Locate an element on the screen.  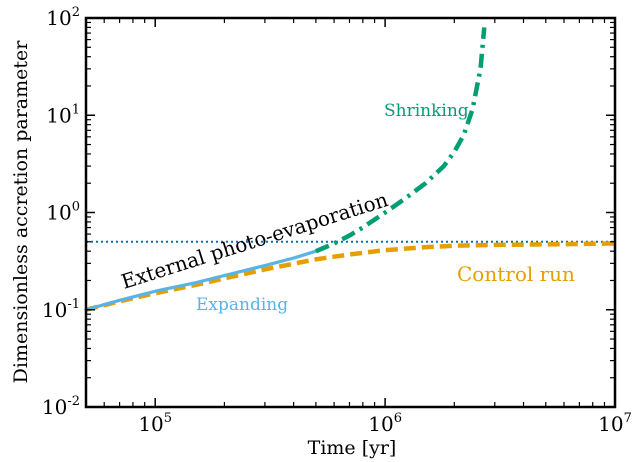
y-tick-label: 10⁰ is located at coordinates (63, 212).